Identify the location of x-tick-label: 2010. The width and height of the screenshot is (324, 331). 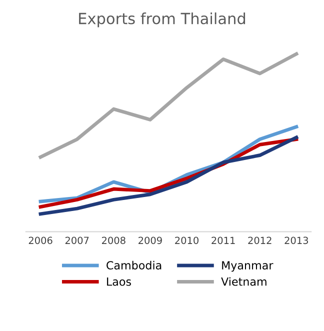
(186, 240).